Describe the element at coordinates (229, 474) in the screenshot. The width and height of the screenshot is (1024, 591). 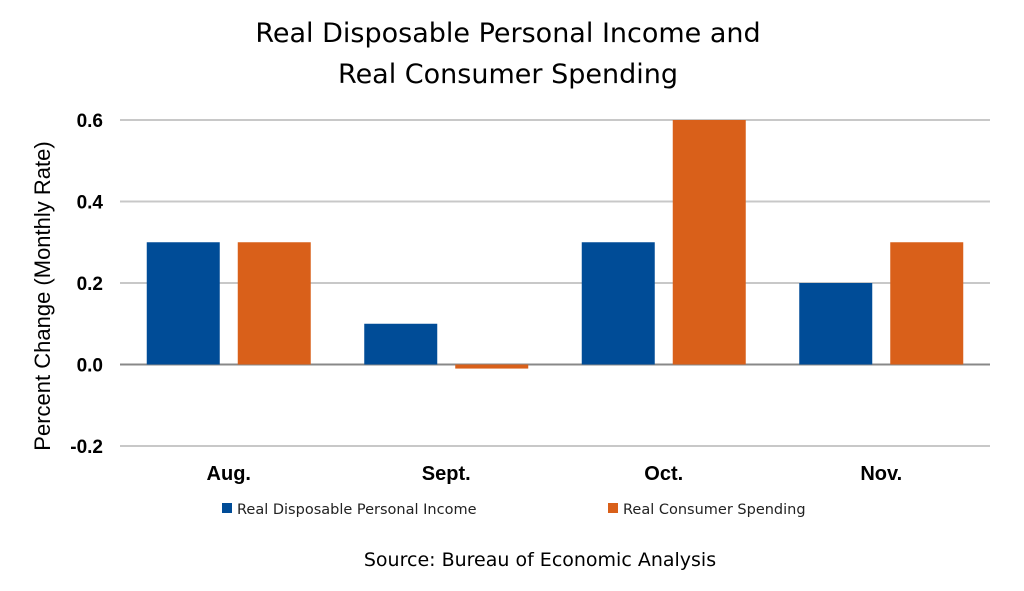
I see `x-tick-label: Aug.` at that location.